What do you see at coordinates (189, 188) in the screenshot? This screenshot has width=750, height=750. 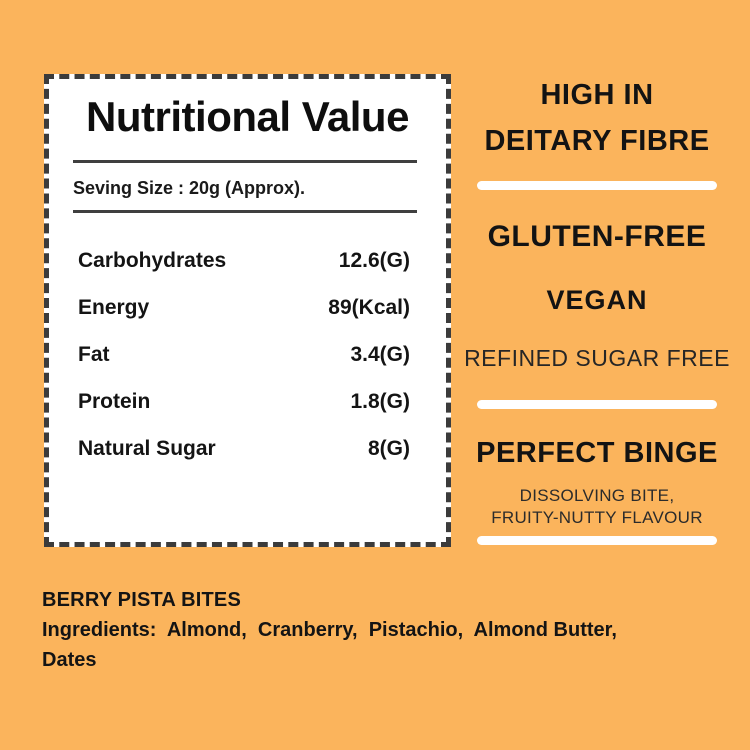 I see `serving-size-text: Seving Size : 20g (Approx).` at bounding box center [189, 188].